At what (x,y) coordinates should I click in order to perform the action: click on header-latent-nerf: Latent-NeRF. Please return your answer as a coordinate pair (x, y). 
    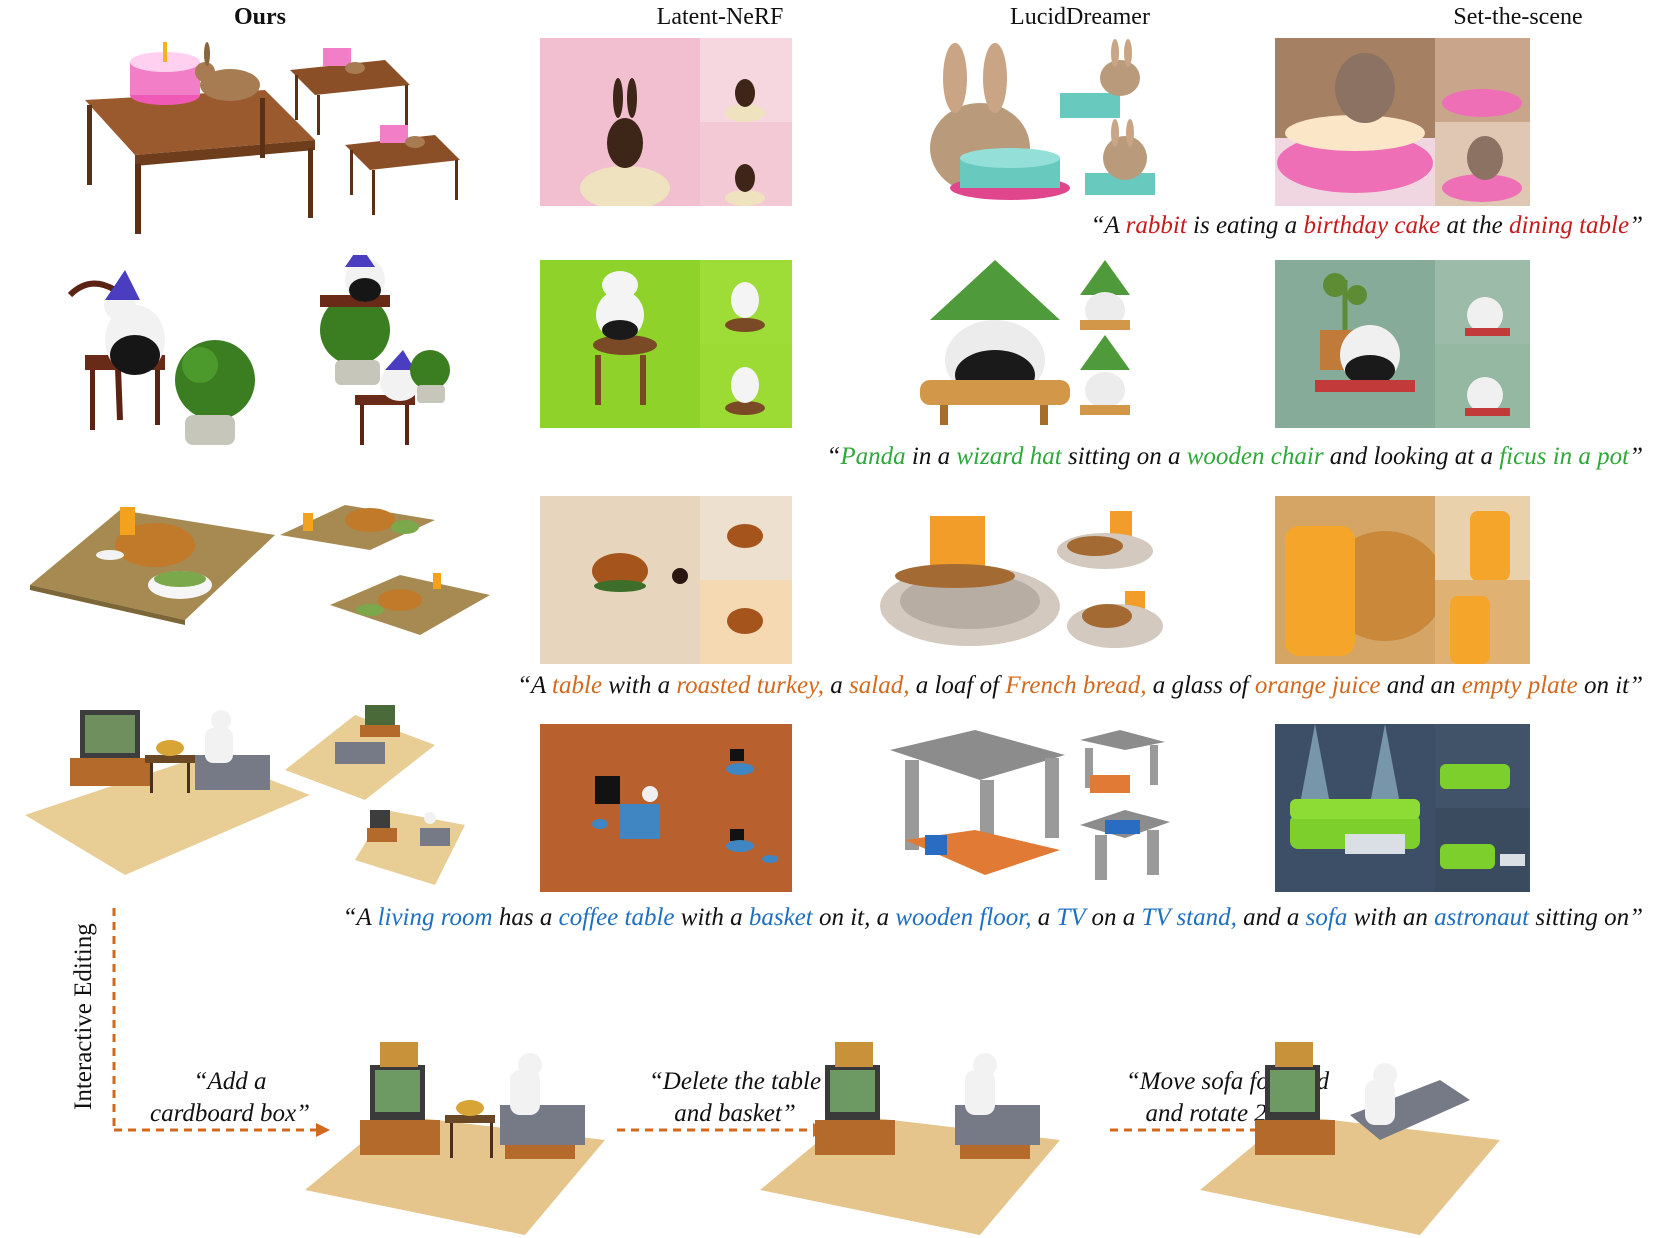
    Looking at the image, I should click on (720, 17).